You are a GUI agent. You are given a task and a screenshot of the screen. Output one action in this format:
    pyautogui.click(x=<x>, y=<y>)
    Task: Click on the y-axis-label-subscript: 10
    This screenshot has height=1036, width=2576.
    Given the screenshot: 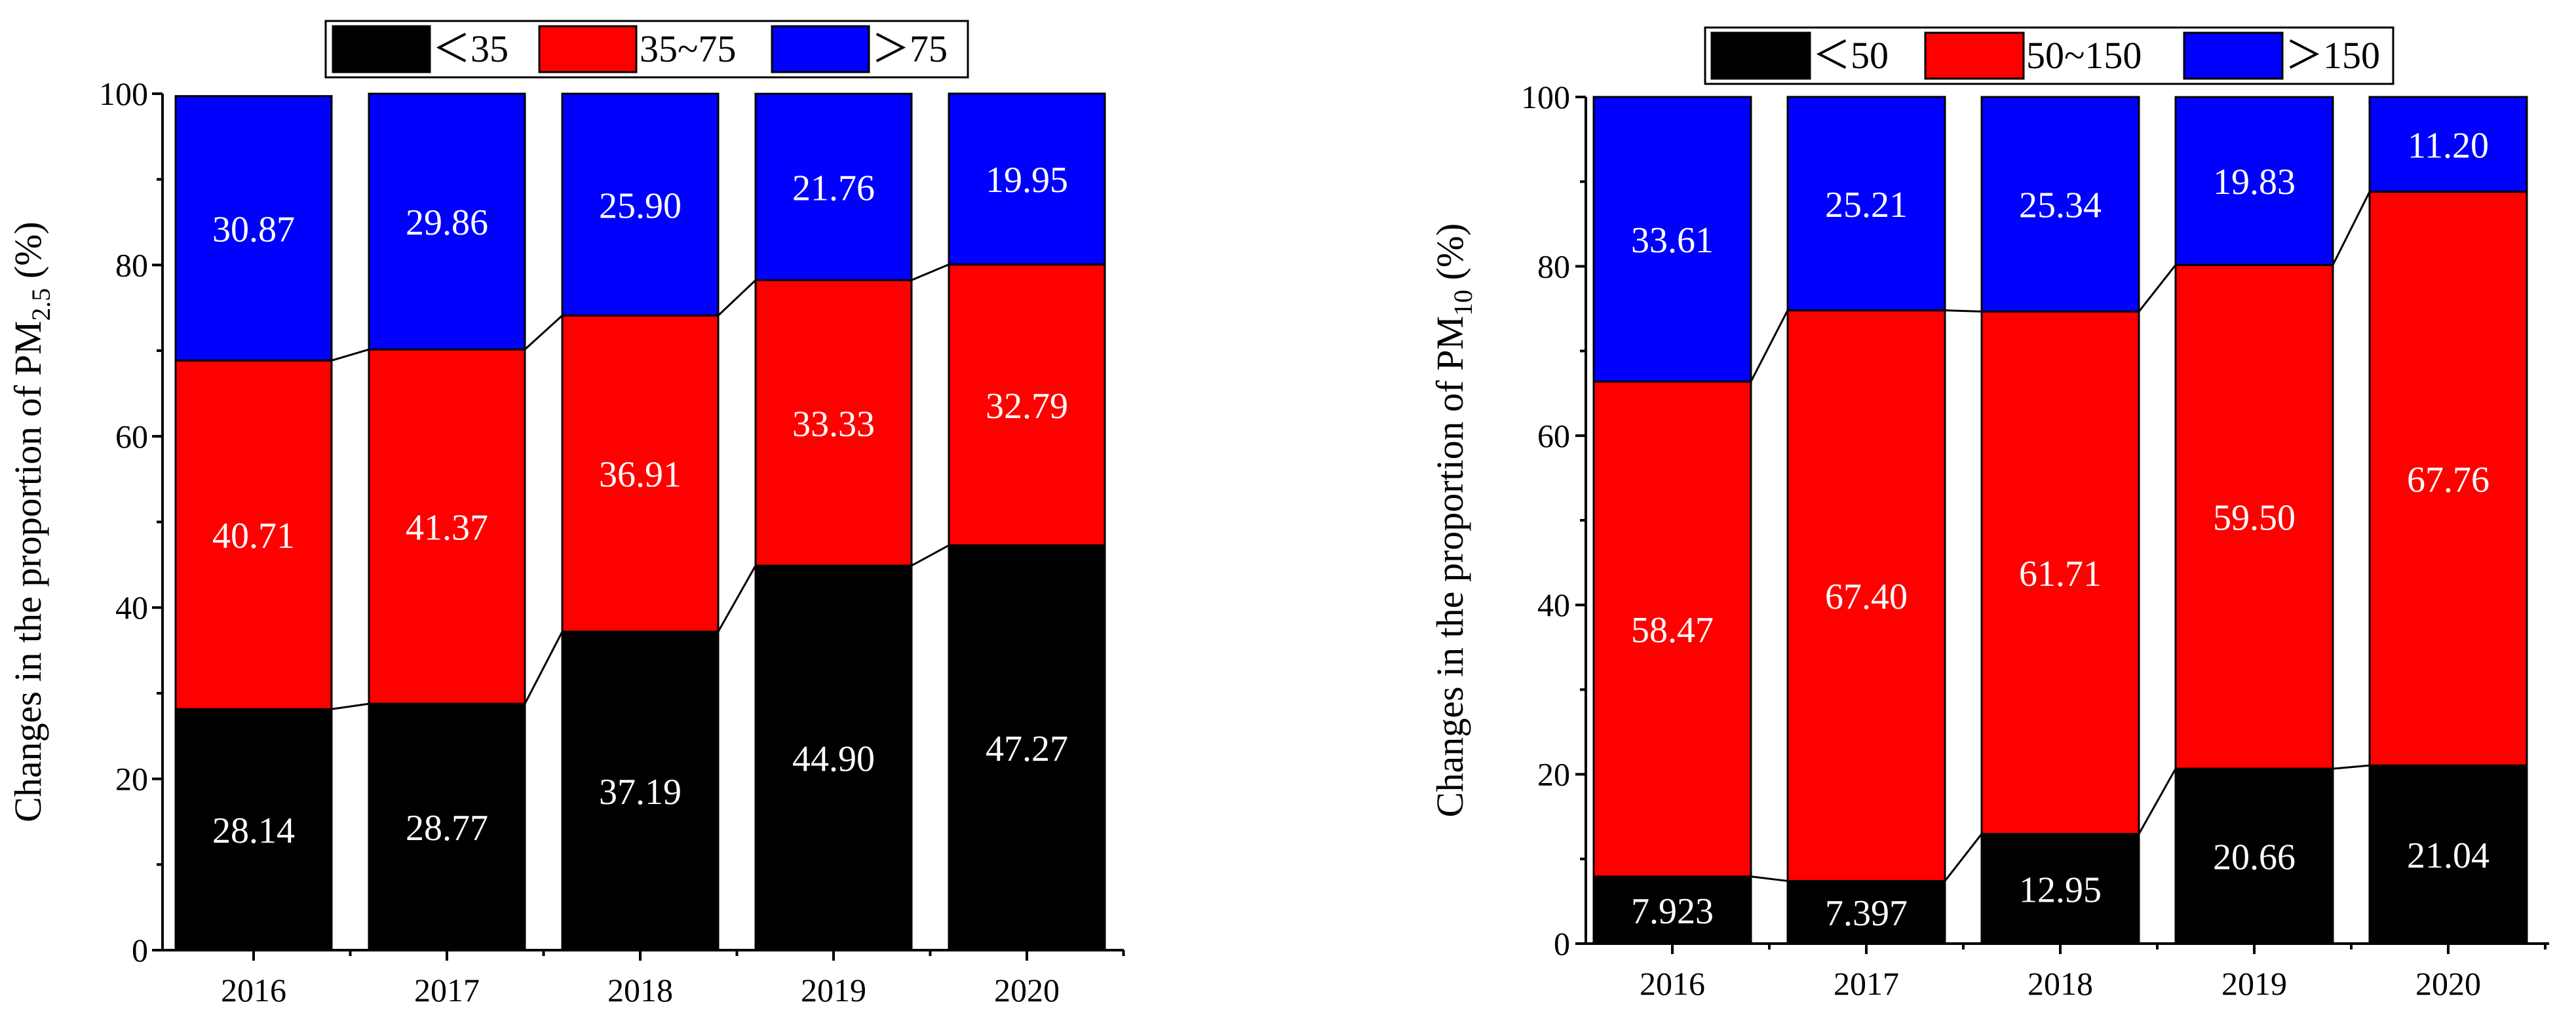 What is the action you would take?
    pyautogui.click(x=1463, y=303)
    